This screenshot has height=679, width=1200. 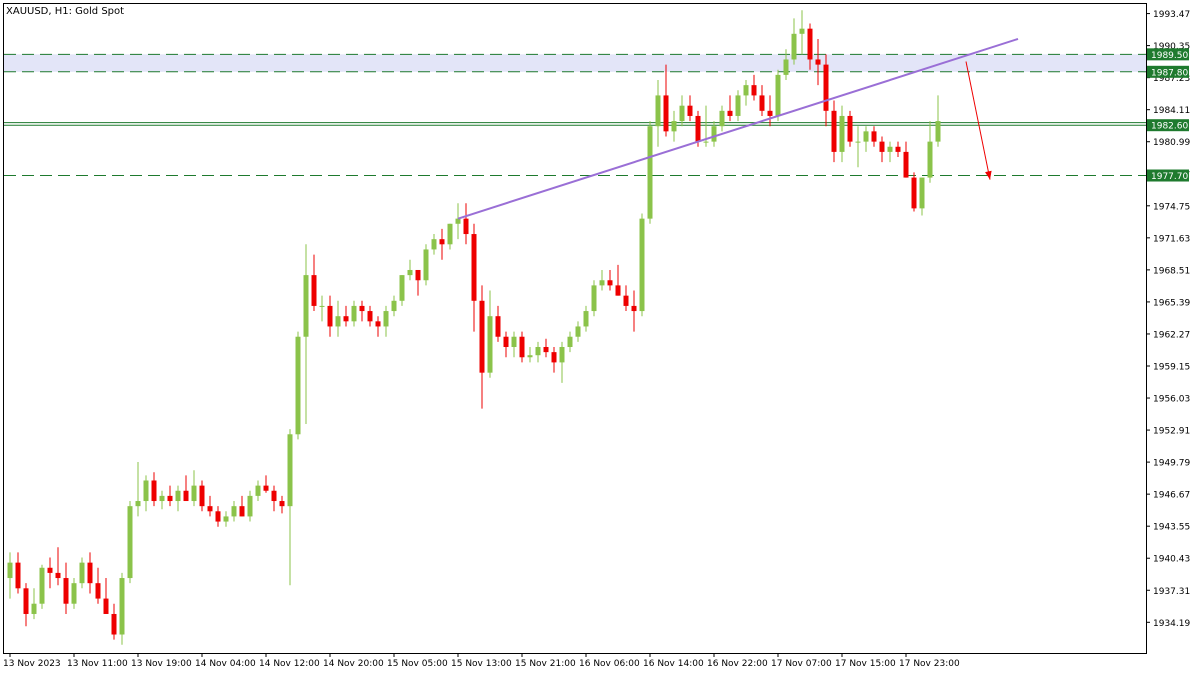 What do you see at coordinates (1171, 239) in the screenshot?
I see `price-tick-label: 1971.63` at bounding box center [1171, 239].